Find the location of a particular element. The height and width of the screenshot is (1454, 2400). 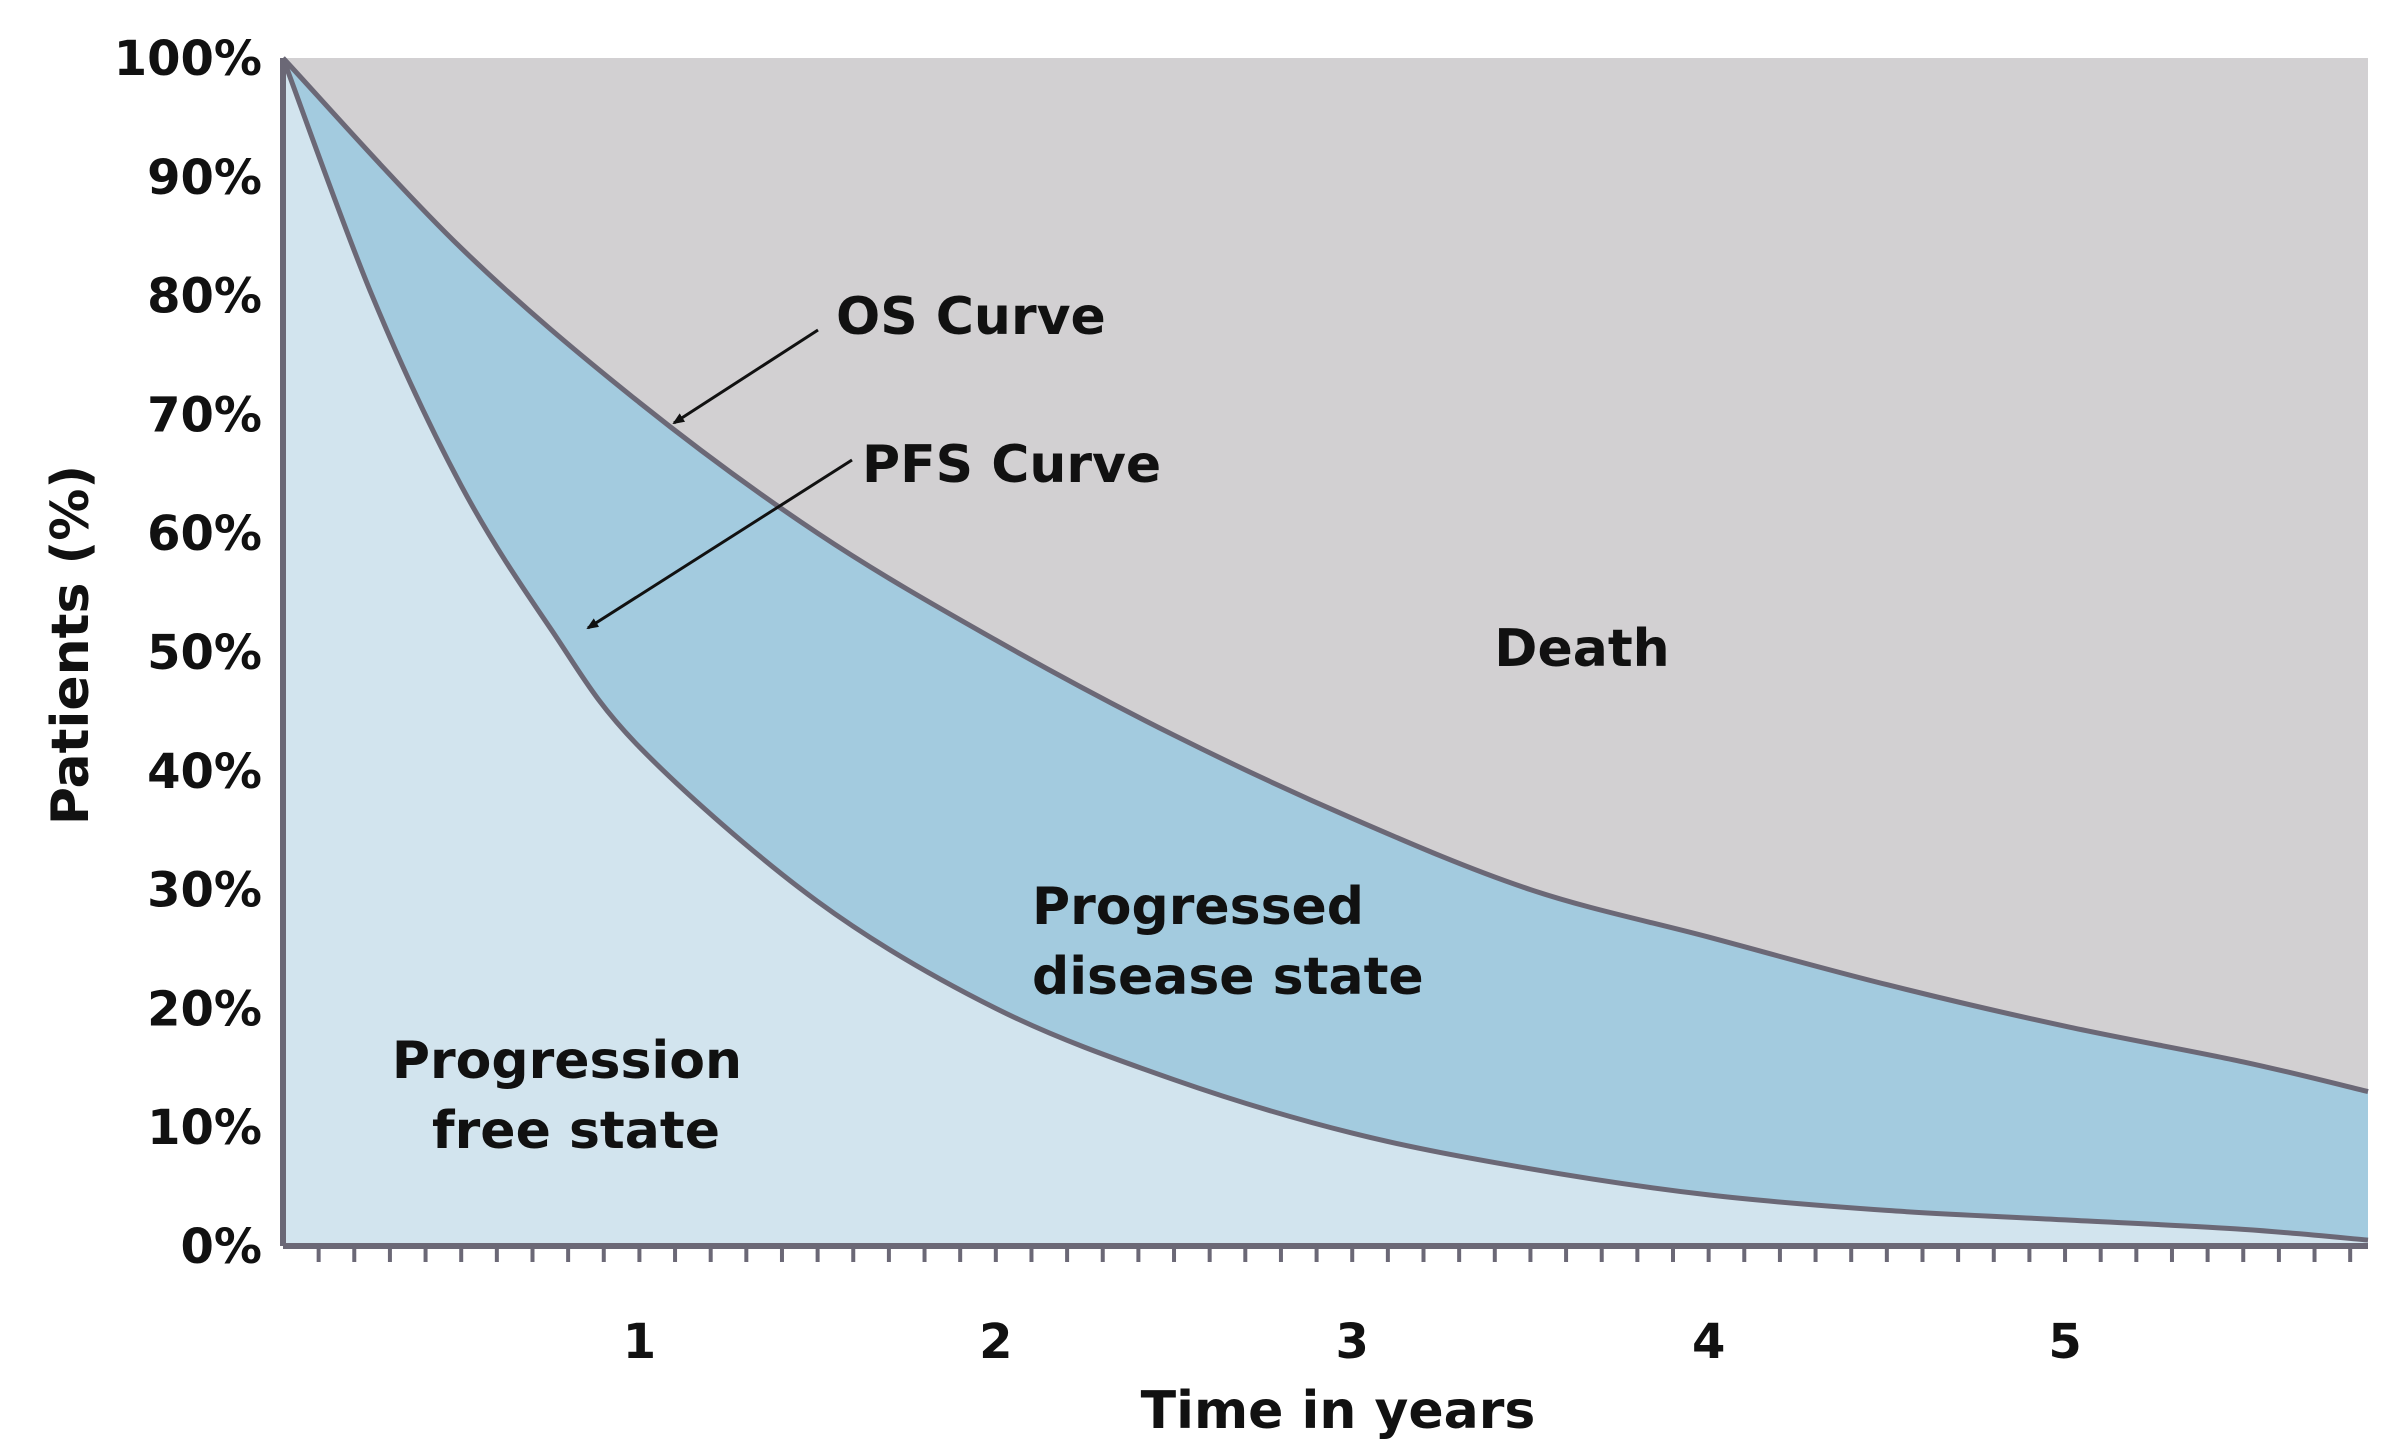

x-tick-label: 3 is located at coordinates (1352, 1342).